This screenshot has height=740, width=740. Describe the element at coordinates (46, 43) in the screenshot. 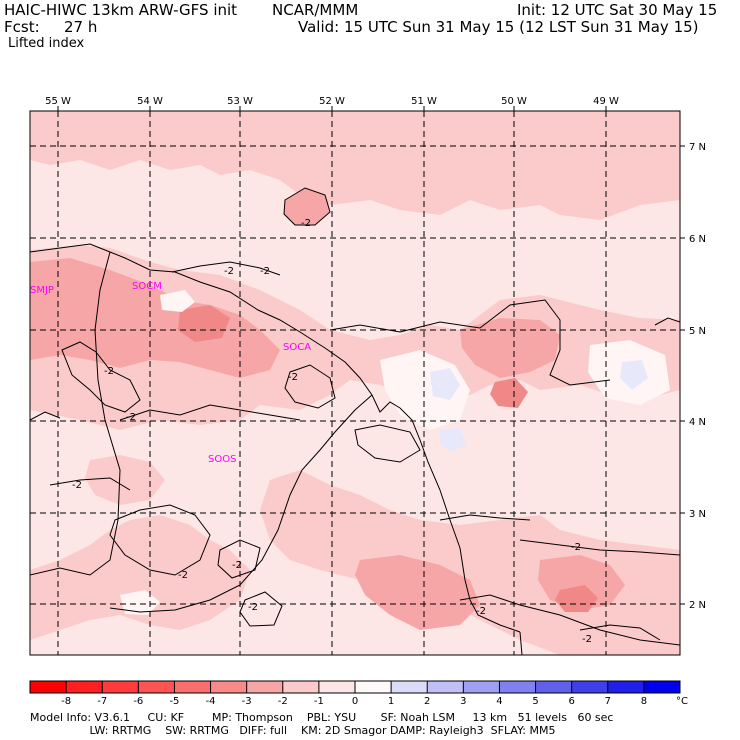

I see `field-name: Lifted index` at that location.